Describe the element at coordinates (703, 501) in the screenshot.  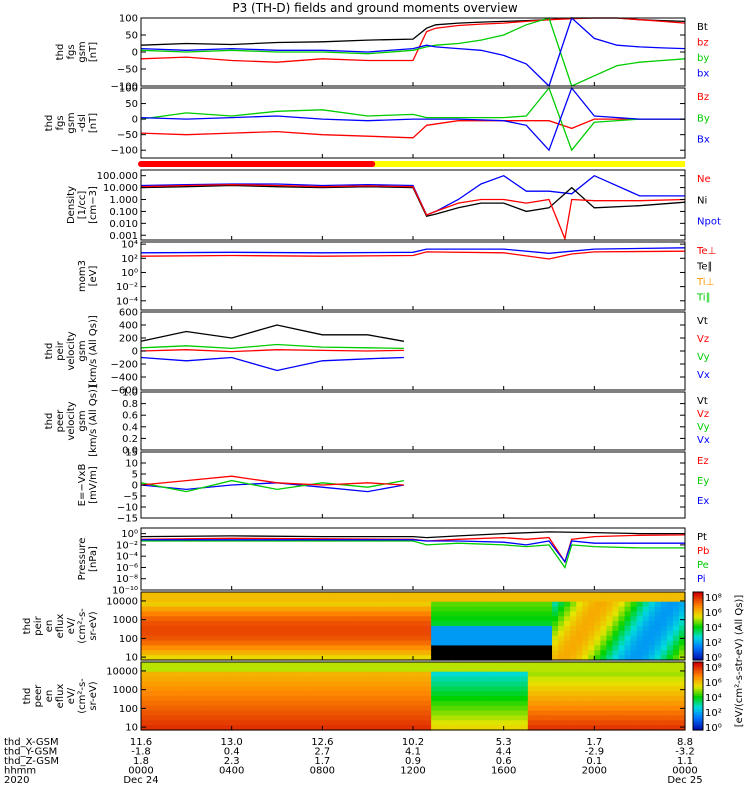
I see `legend-efield-2: Ex` at that location.